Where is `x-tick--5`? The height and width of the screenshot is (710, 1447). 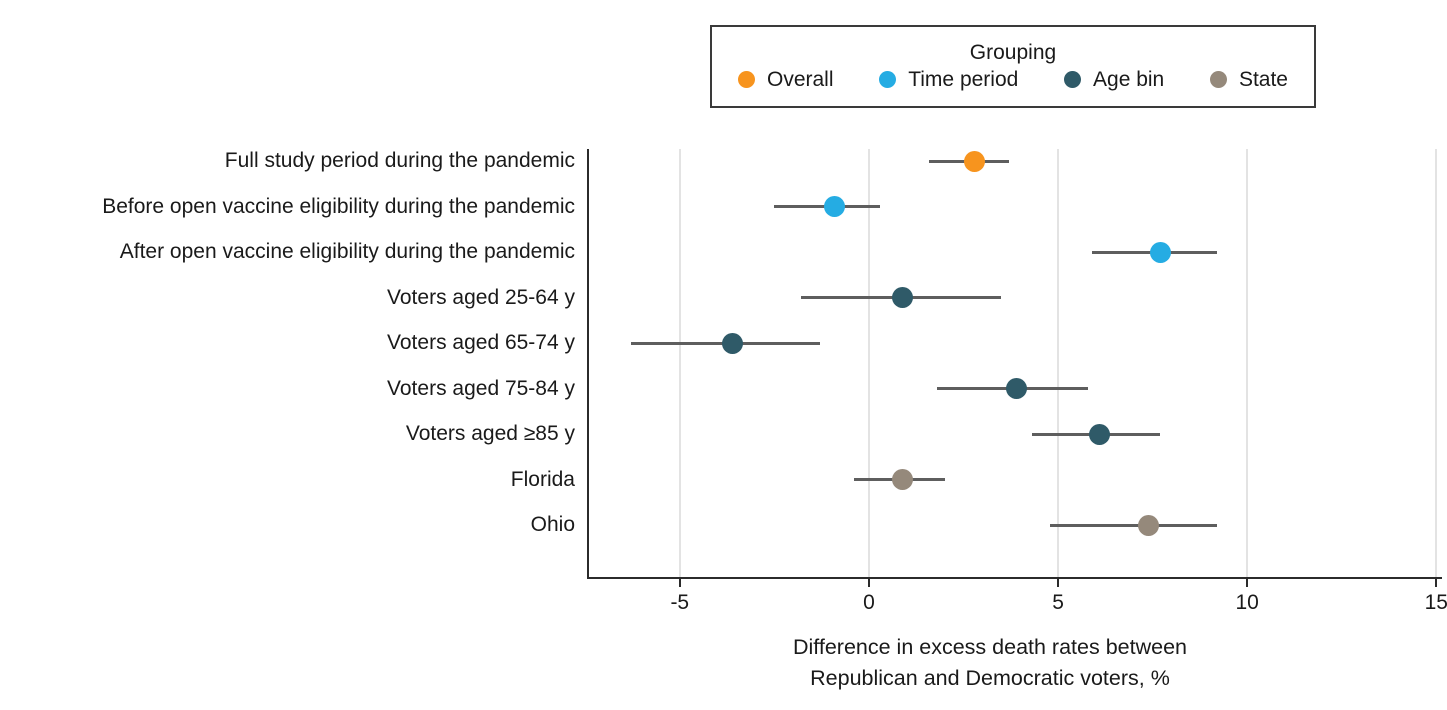 x-tick--5 is located at coordinates (679, 583).